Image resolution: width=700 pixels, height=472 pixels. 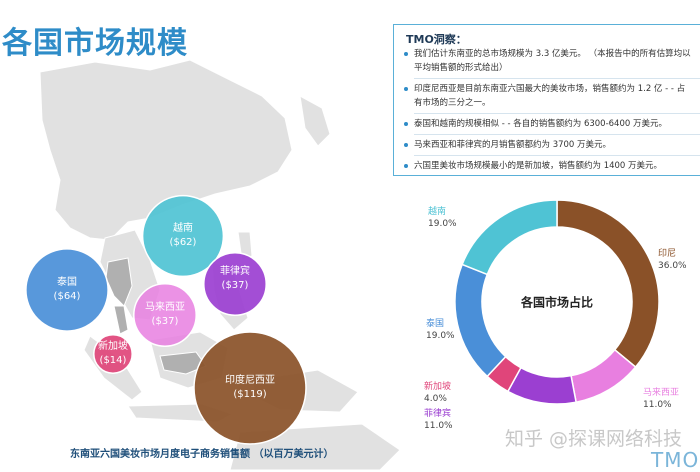 What do you see at coordinates (121, 320) in the screenshot?
I see `map-region-malaysia-peninsula` at bounding box center [121, 320].